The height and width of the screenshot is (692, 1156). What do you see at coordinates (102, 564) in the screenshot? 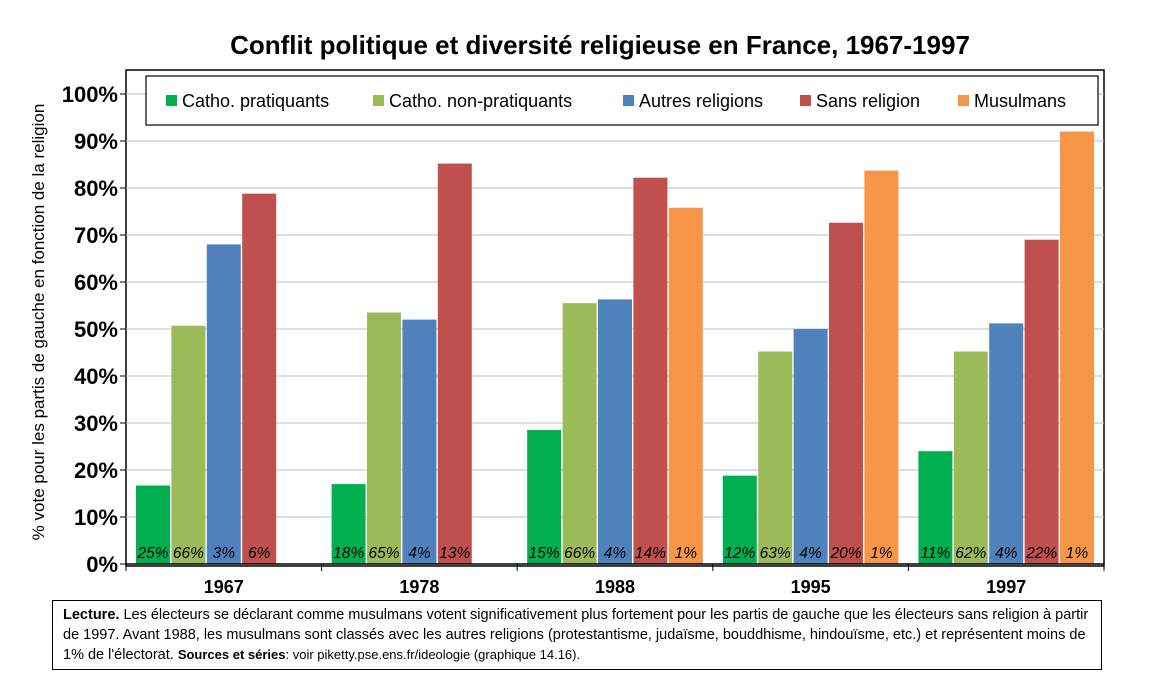
I see `y-tick-label: 0%` at bounding box center [102, 564].